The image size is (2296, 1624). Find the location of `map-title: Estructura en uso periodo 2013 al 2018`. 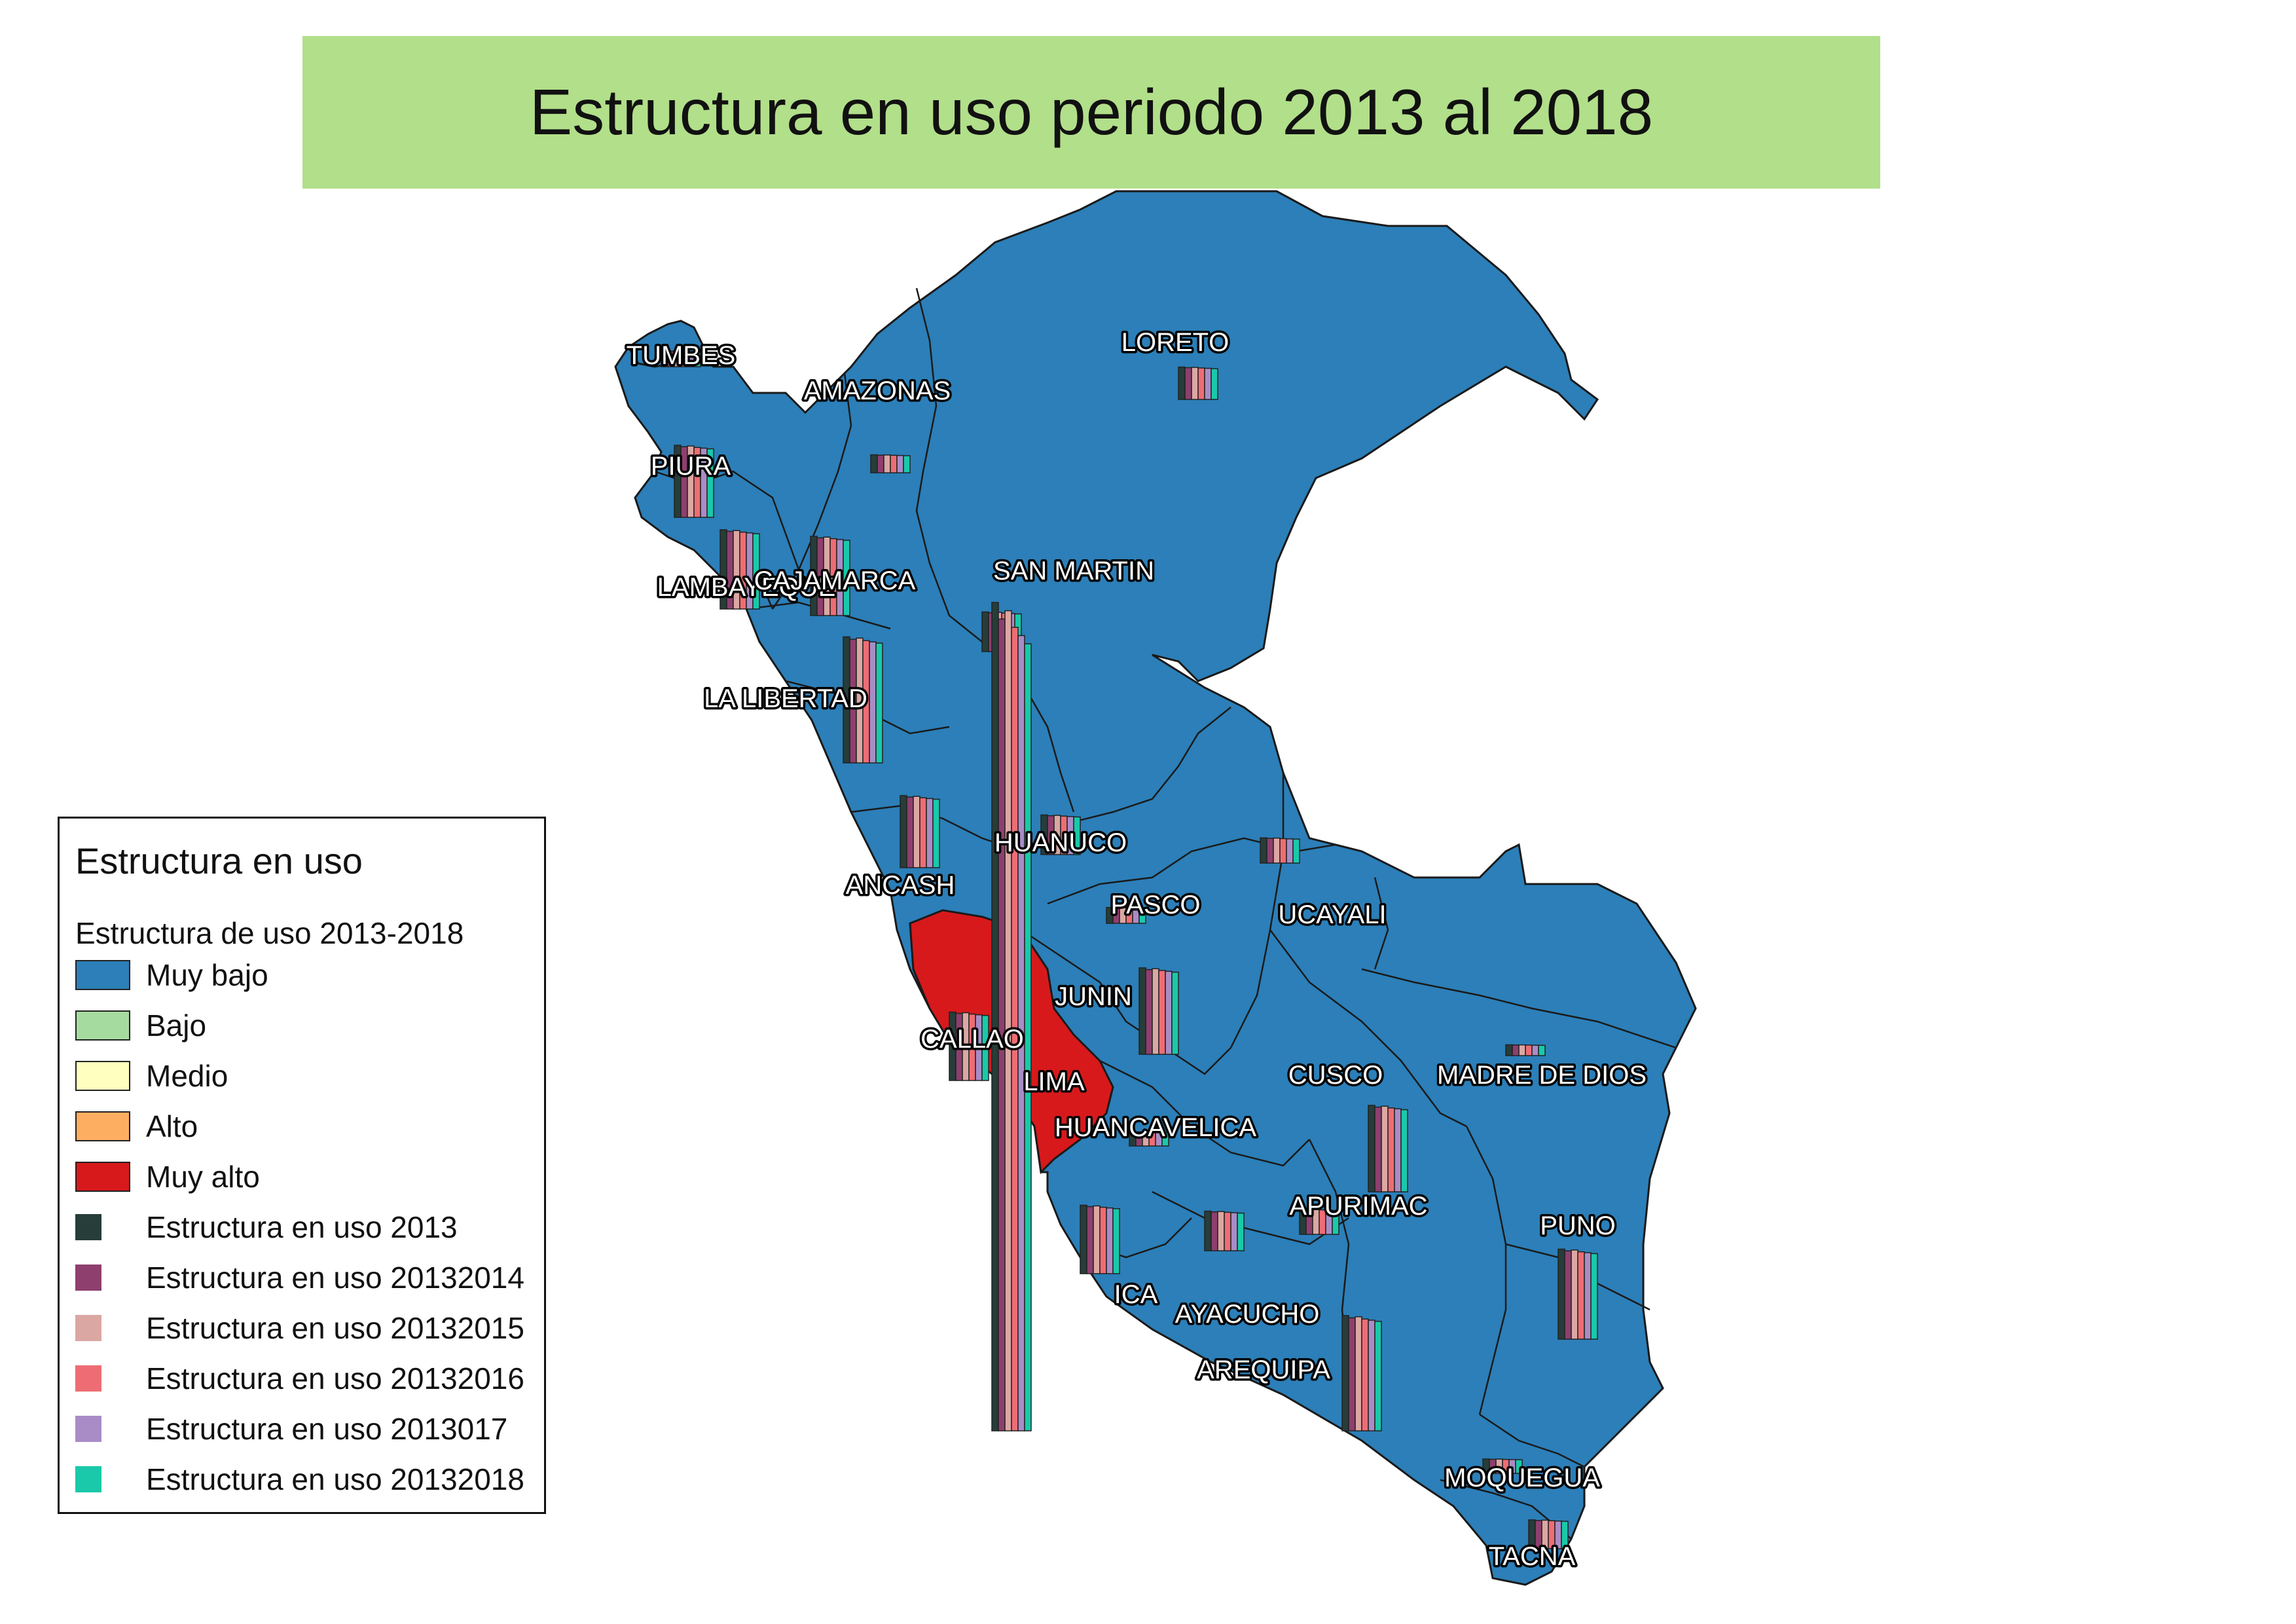

map-title: Estructura en uso periodo 2013 al 2018 is located at coordinates (1091, 112).